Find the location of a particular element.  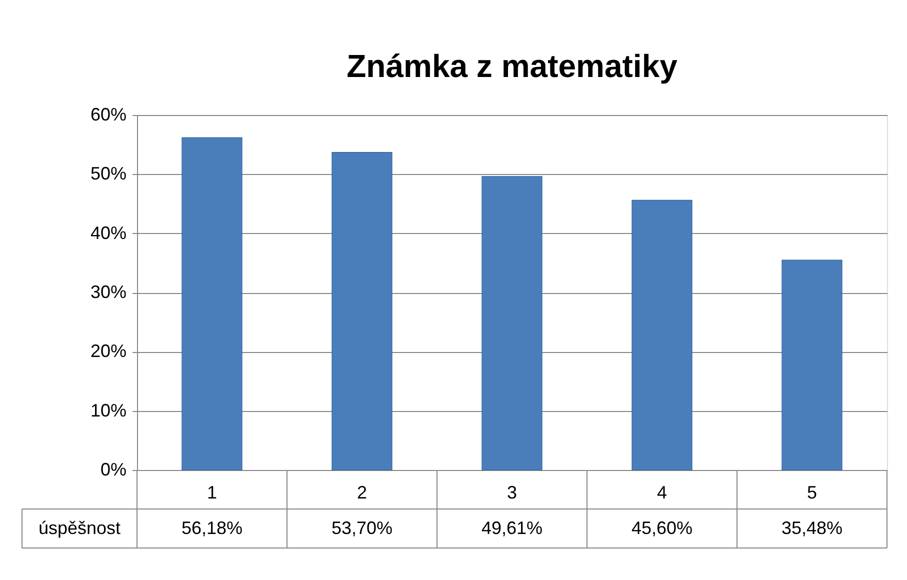

y-tick-label: 0% is located at coordinates (113, 470).